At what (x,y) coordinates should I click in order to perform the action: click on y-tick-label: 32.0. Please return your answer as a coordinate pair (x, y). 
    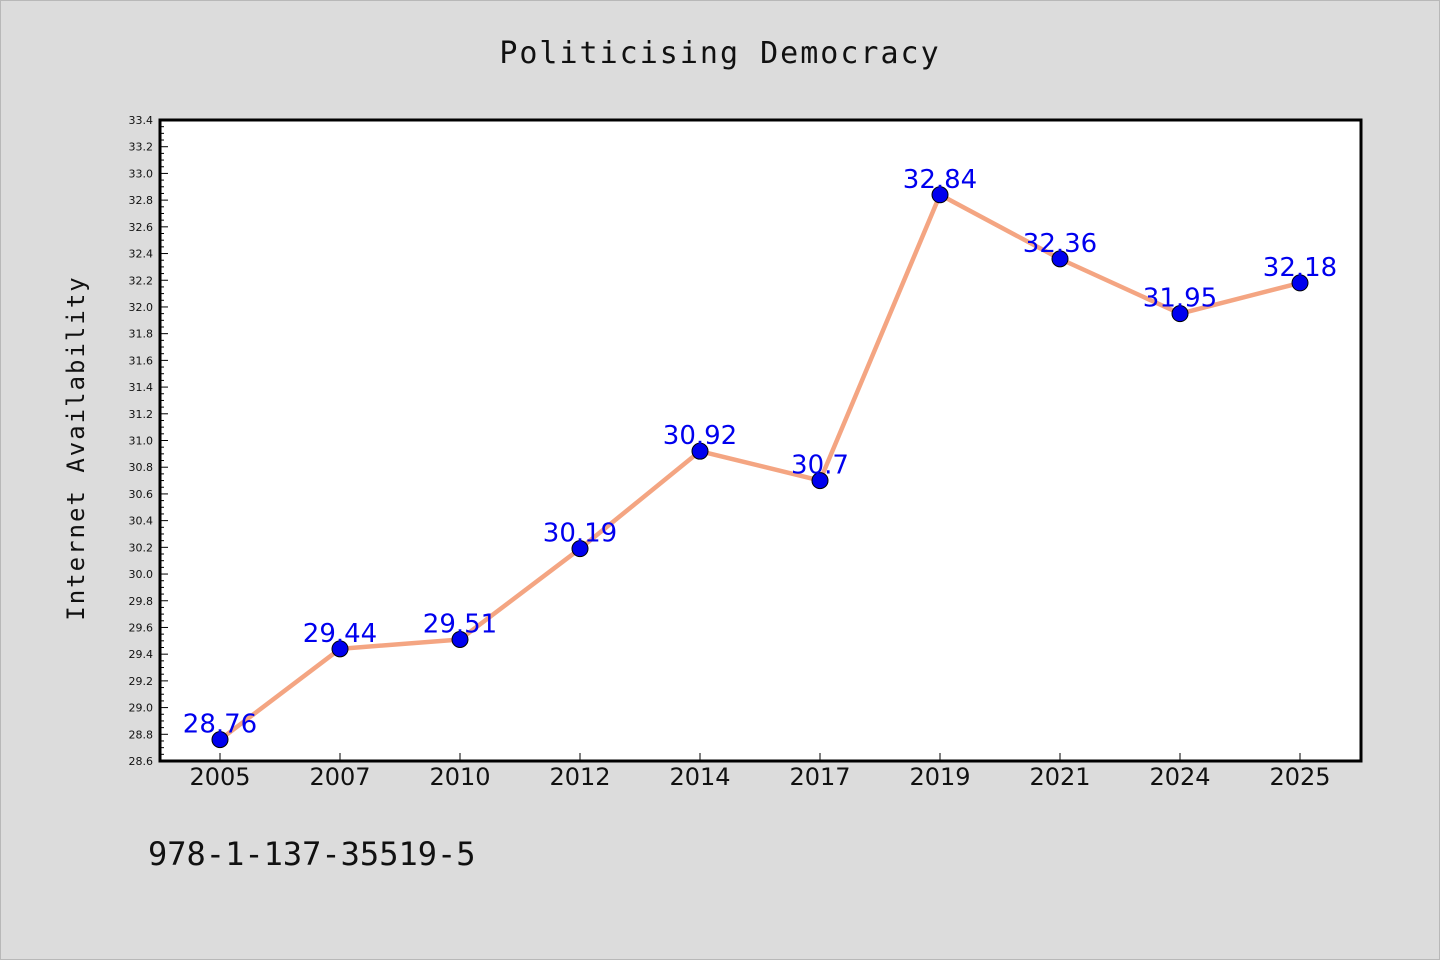
    Looking at the image, I should click on (141, 307).